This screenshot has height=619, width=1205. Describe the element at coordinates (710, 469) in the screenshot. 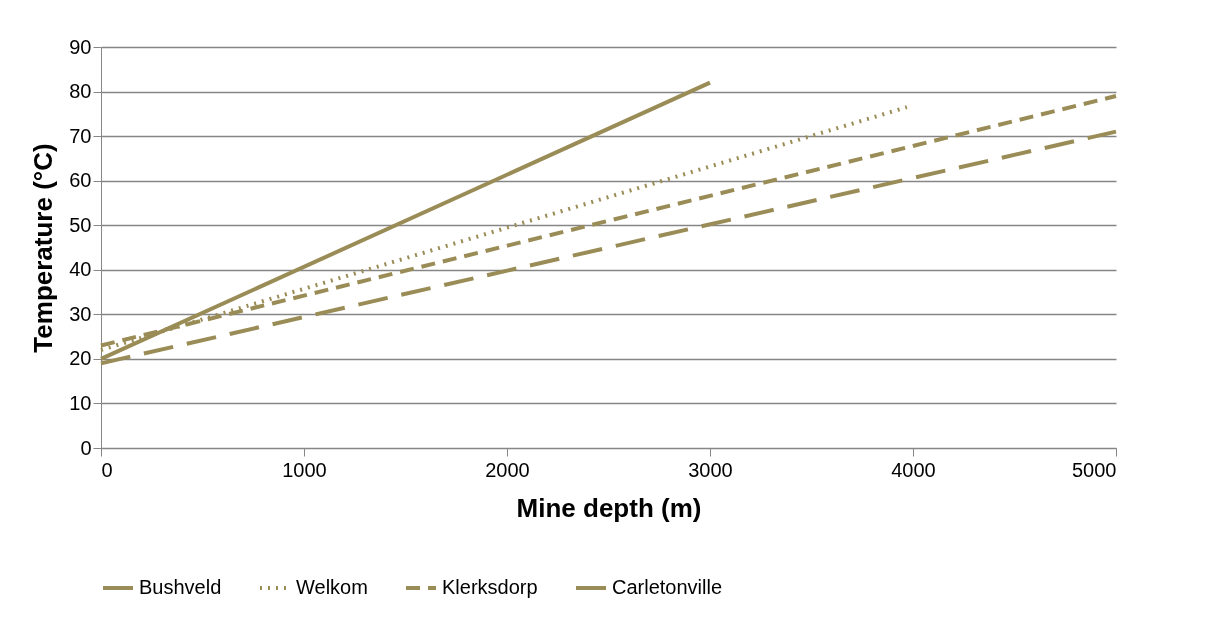

I see `x-tick-label: 3000` at that location.